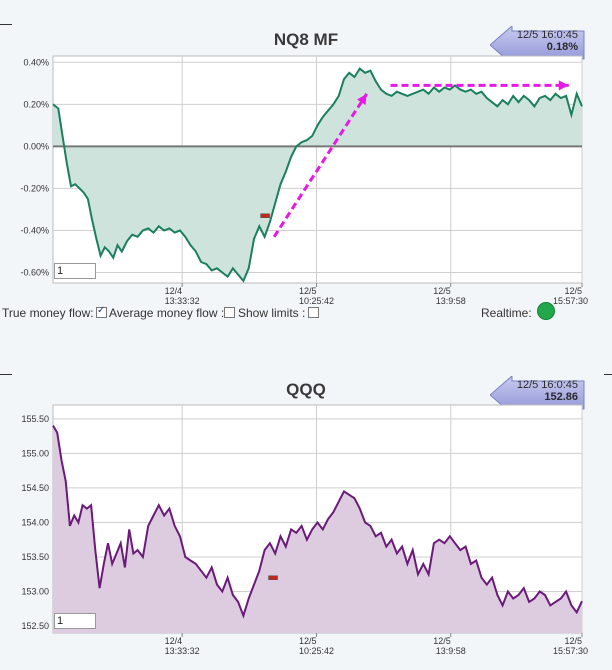 The height and width of the screenshot is (670, 612). Describe the element at coordinates (34, 188) in the screenshot. I see `y-tick-label: -0.20%` at that location.